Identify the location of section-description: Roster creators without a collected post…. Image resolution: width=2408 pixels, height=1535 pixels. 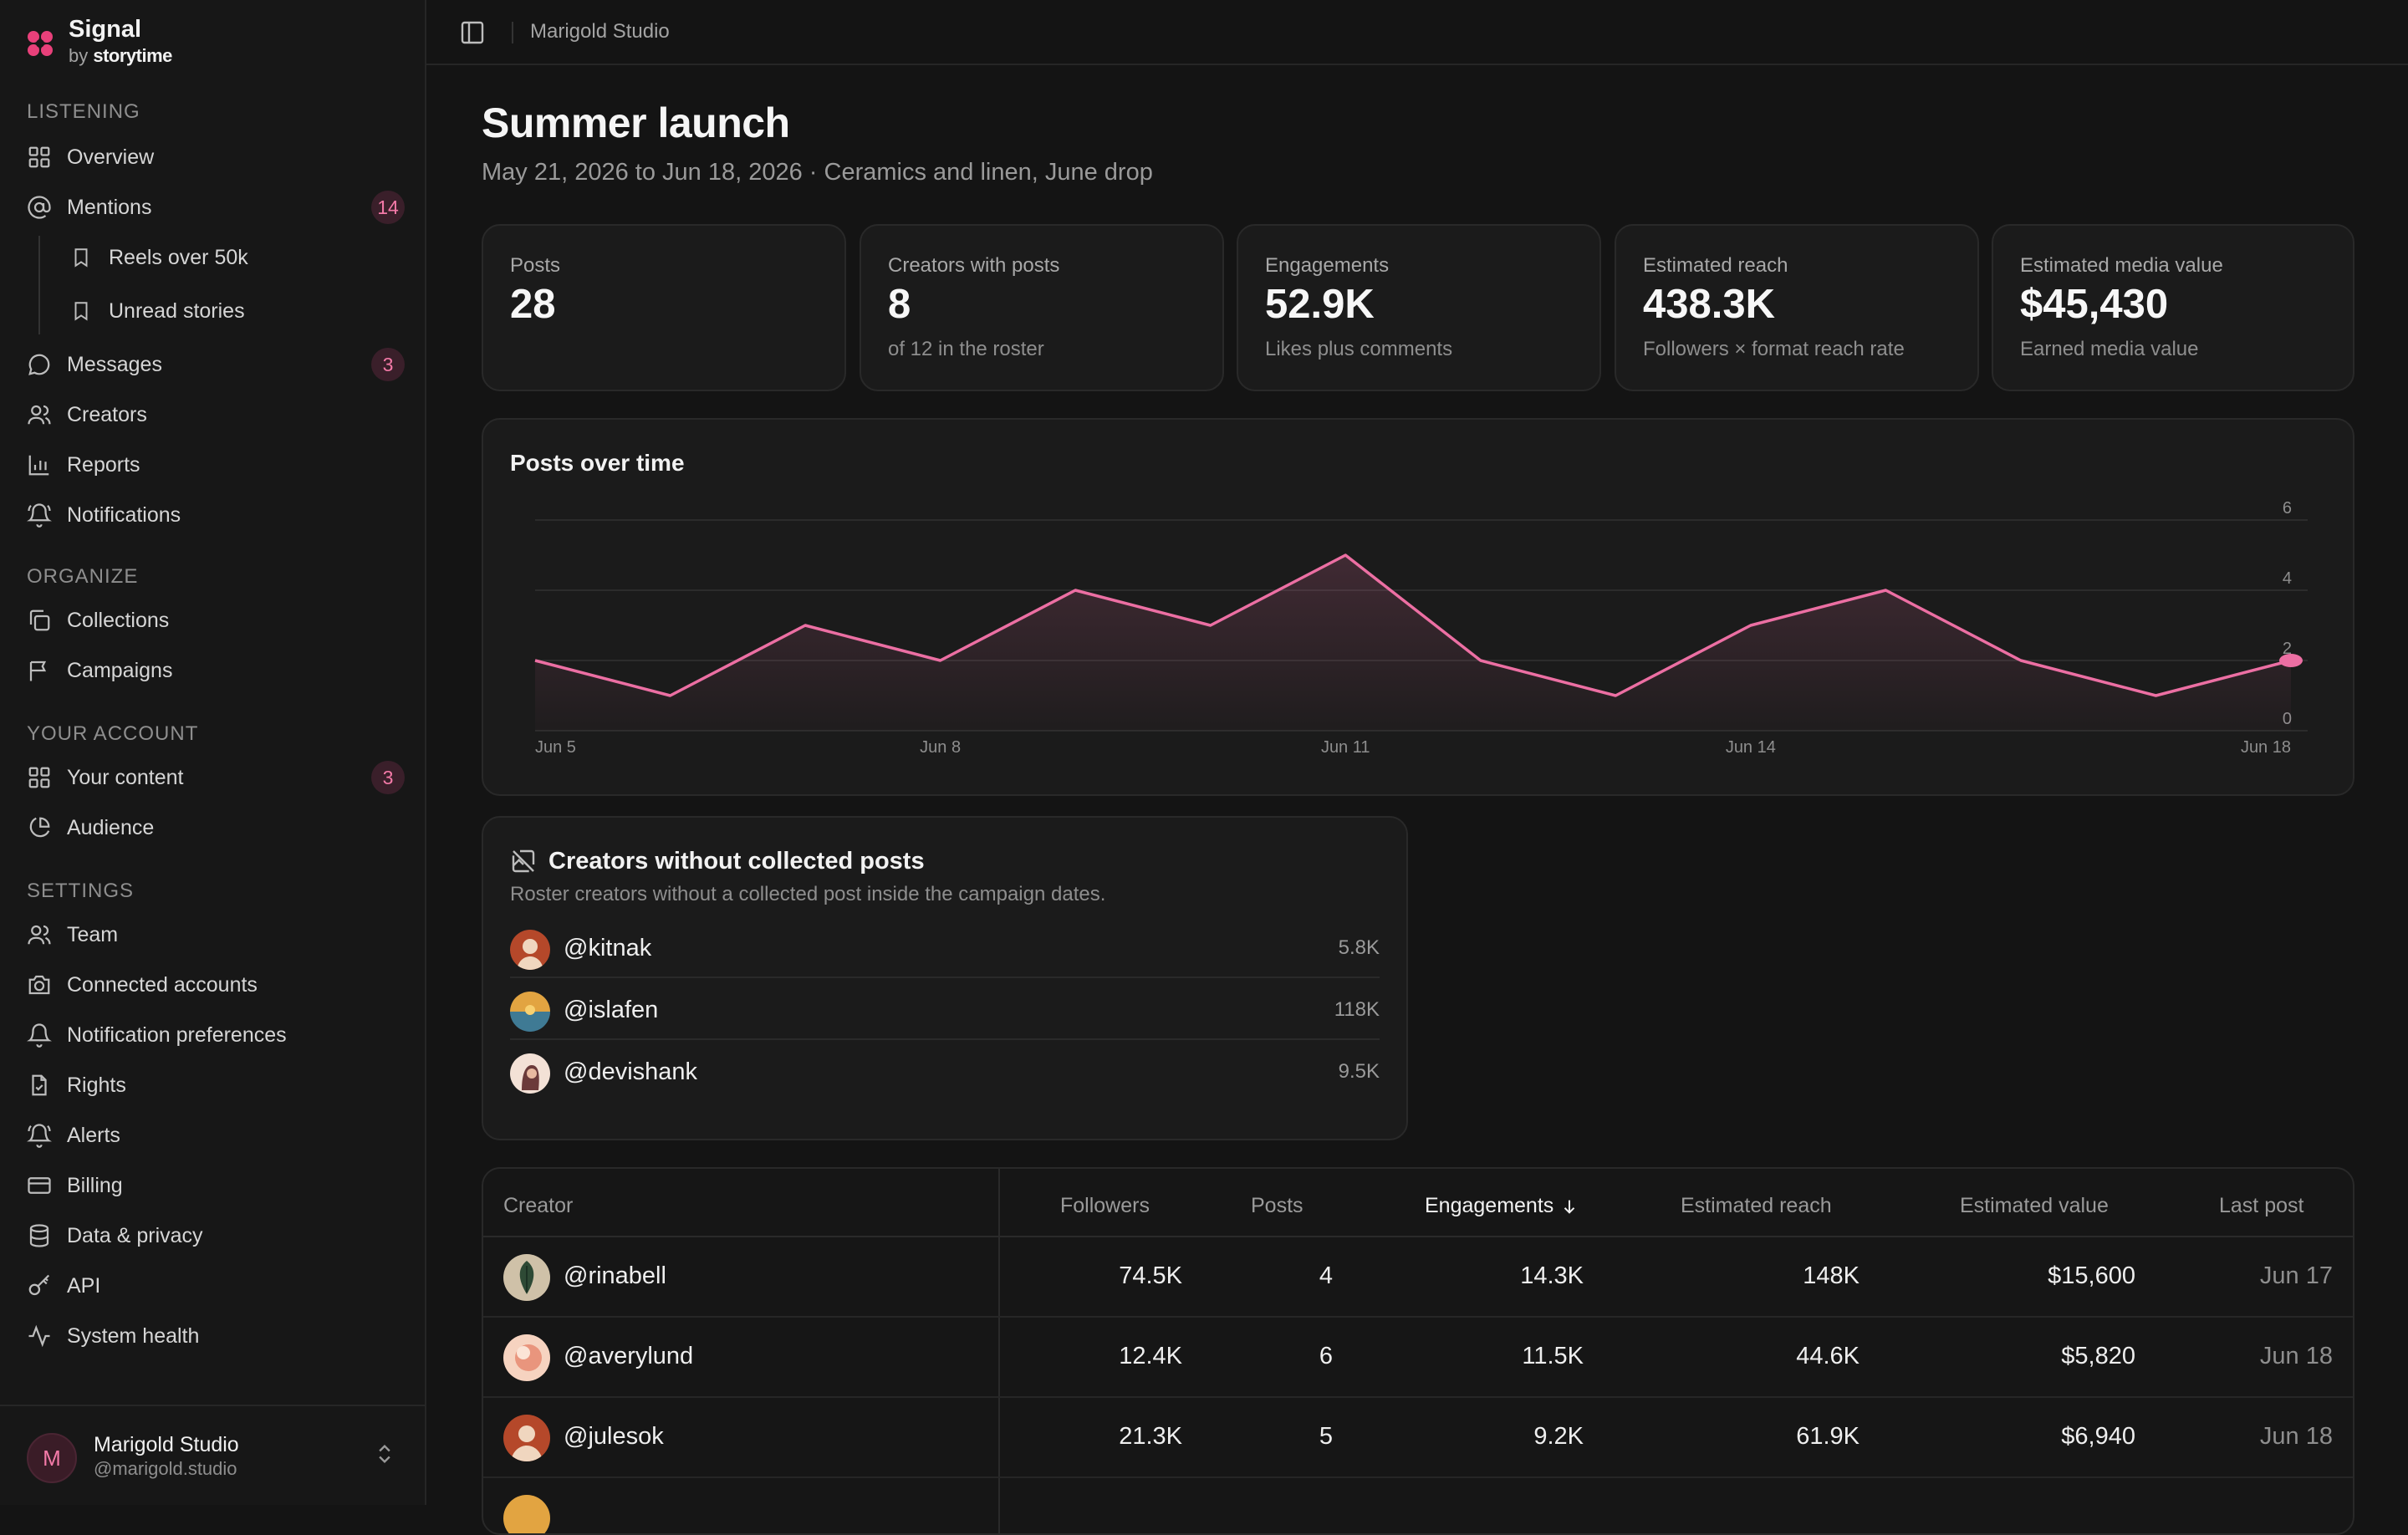
(808, 894).